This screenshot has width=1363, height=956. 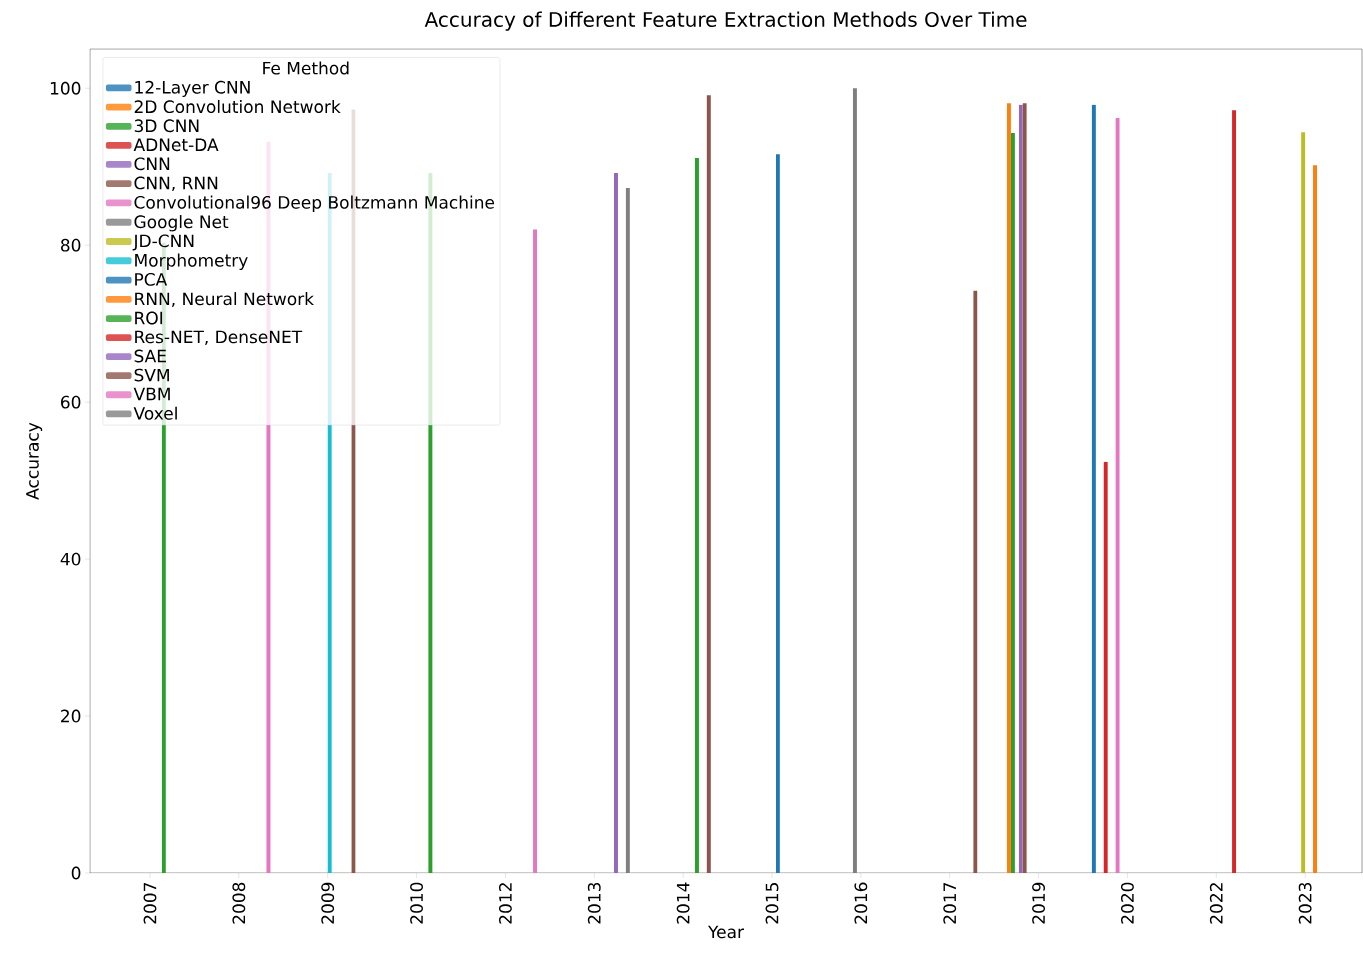 I want to click on x-tick-label: 2010, so click(x=416, y=903).